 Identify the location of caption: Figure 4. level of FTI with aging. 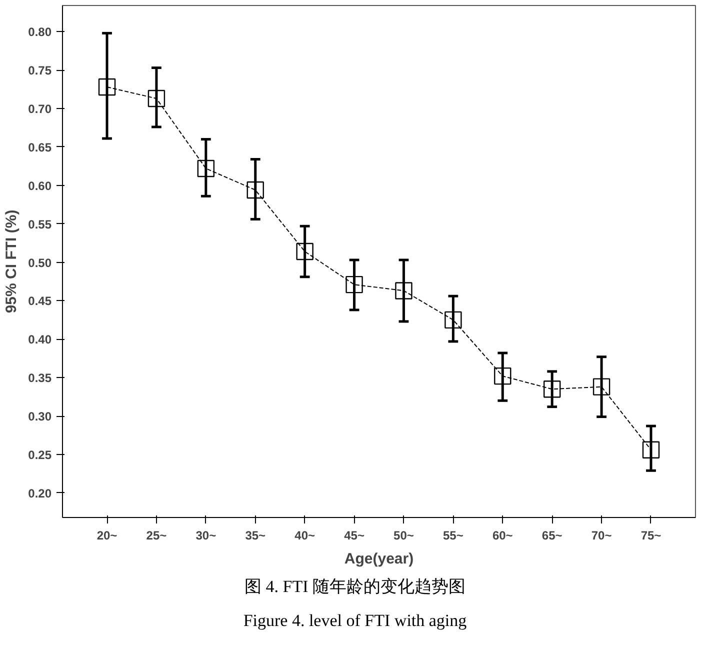
(355, 621).